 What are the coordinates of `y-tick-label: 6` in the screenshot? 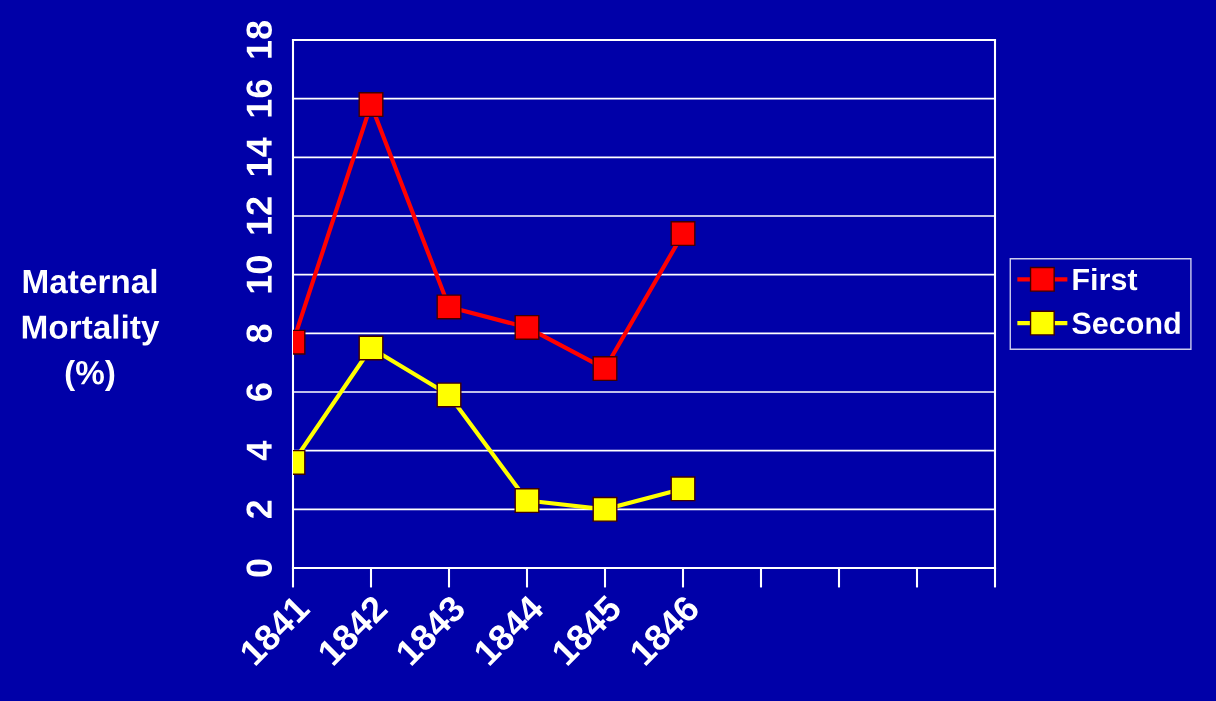 It's located at (259, 392).